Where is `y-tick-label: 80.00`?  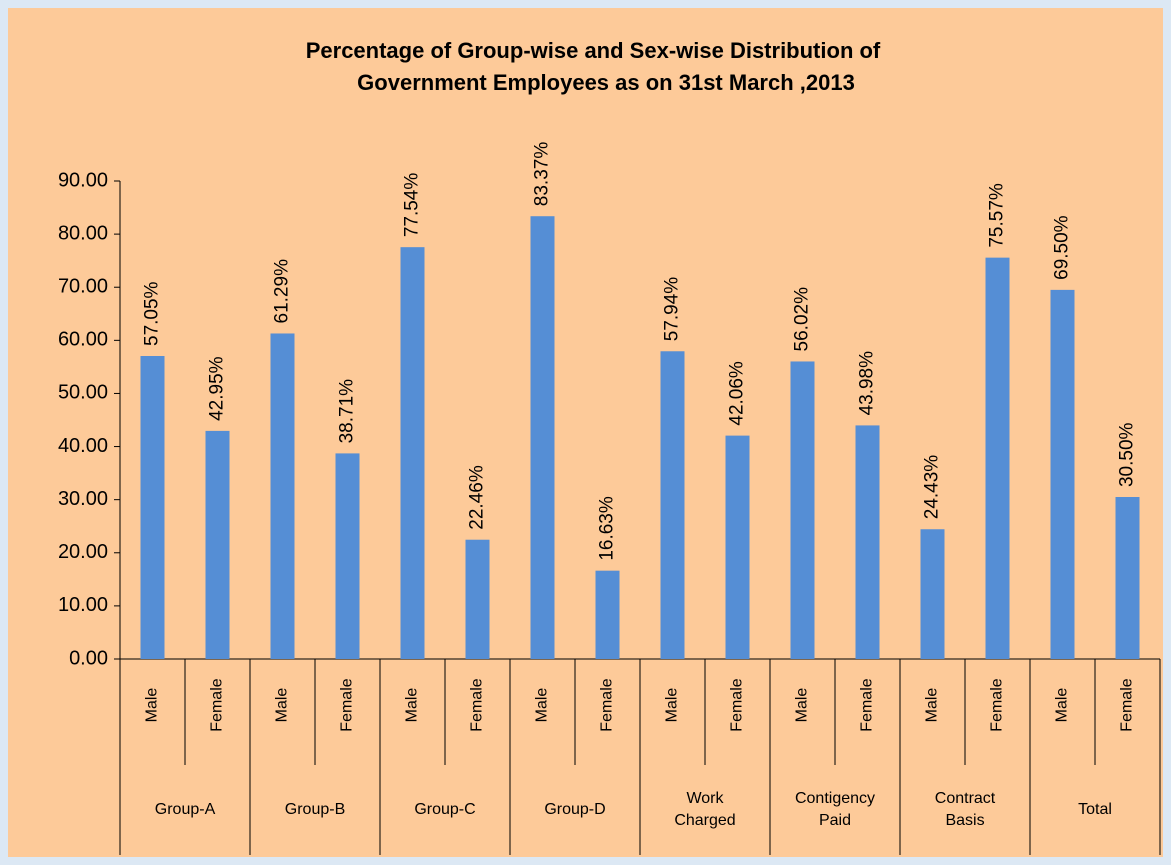 y-tick-label: 80.00 is located at coordinates (83, 233).